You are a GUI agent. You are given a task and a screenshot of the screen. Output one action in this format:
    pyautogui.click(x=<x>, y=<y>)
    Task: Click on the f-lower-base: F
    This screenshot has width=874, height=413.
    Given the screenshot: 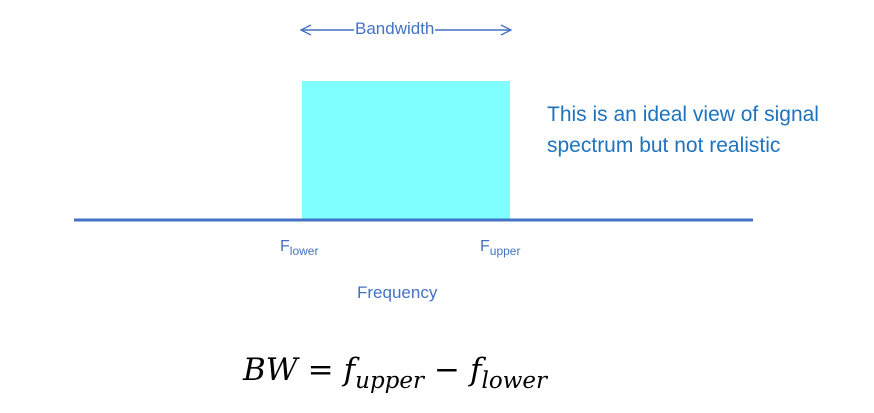 What is the action you would take?
    pyautogui.click(x=285, y=246)
    